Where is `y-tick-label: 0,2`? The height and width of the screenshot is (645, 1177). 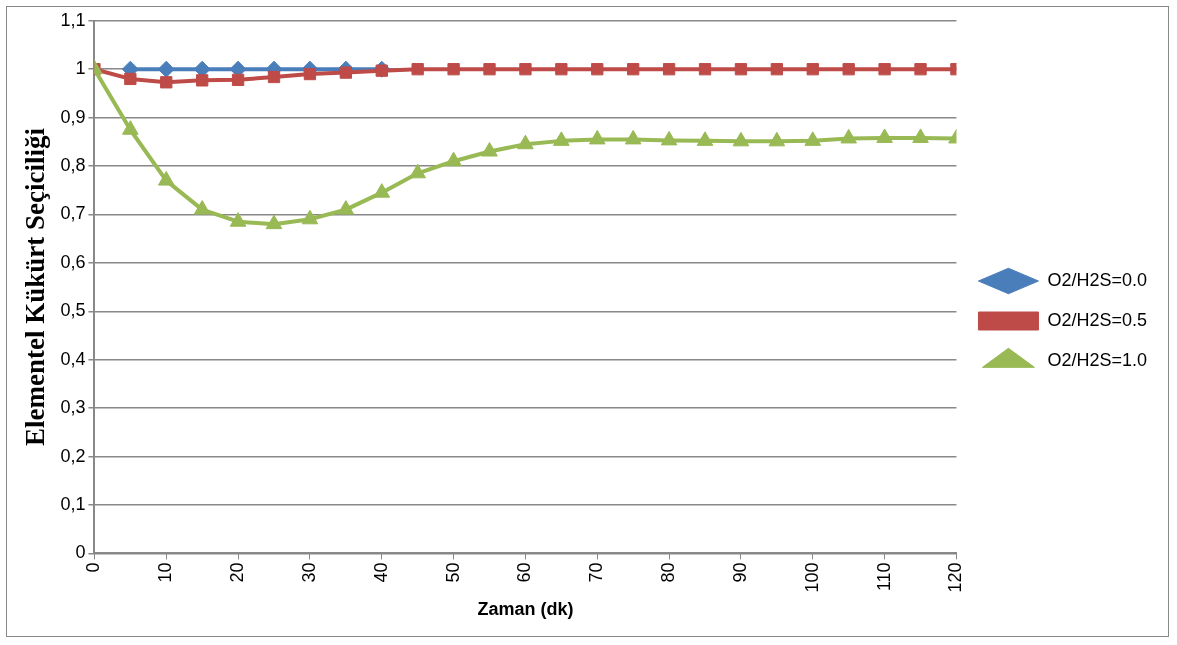 y-tick-label: 0,2 is located at coordinates (73, 455).